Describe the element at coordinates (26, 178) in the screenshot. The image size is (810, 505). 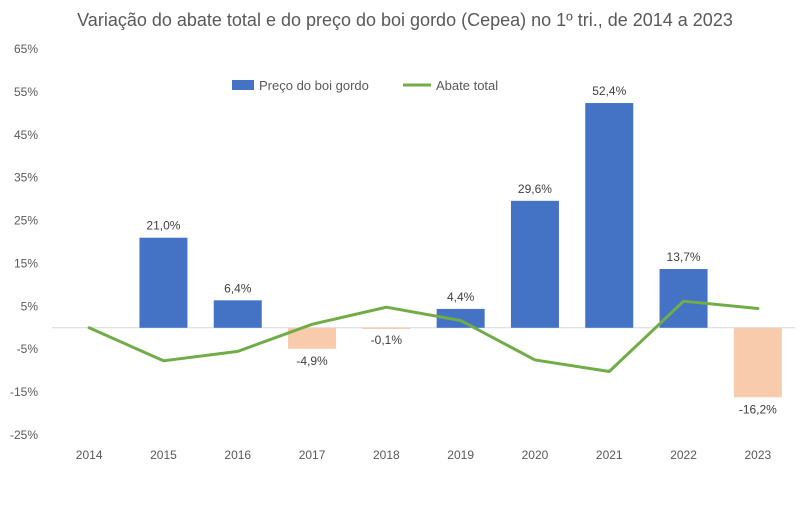
I see `y-tick-label: 35%` at that location.